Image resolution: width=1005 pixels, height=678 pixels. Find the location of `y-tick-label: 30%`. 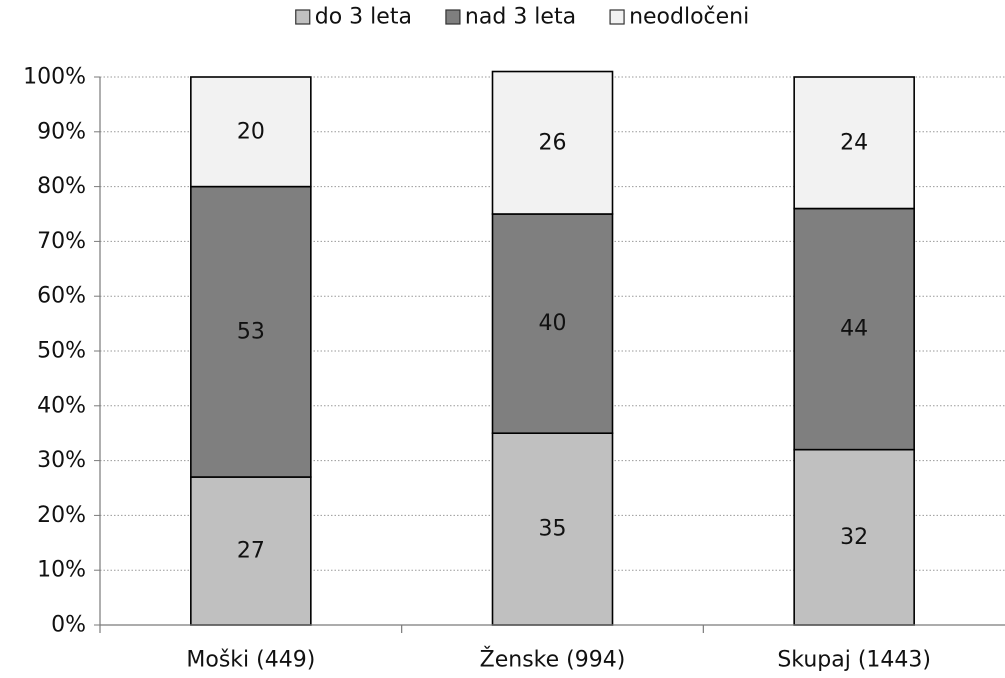

y-tick-label: 30% is located at coordinates (61, 460).